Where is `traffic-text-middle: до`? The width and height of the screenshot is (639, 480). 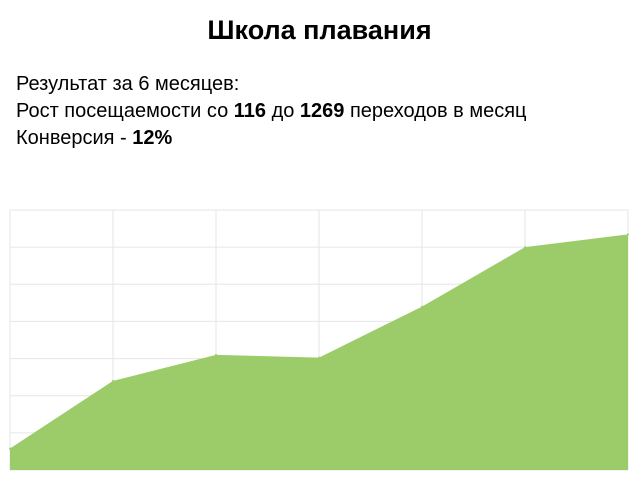 traffic-text-middle: до is located at coordinates (283, 111).